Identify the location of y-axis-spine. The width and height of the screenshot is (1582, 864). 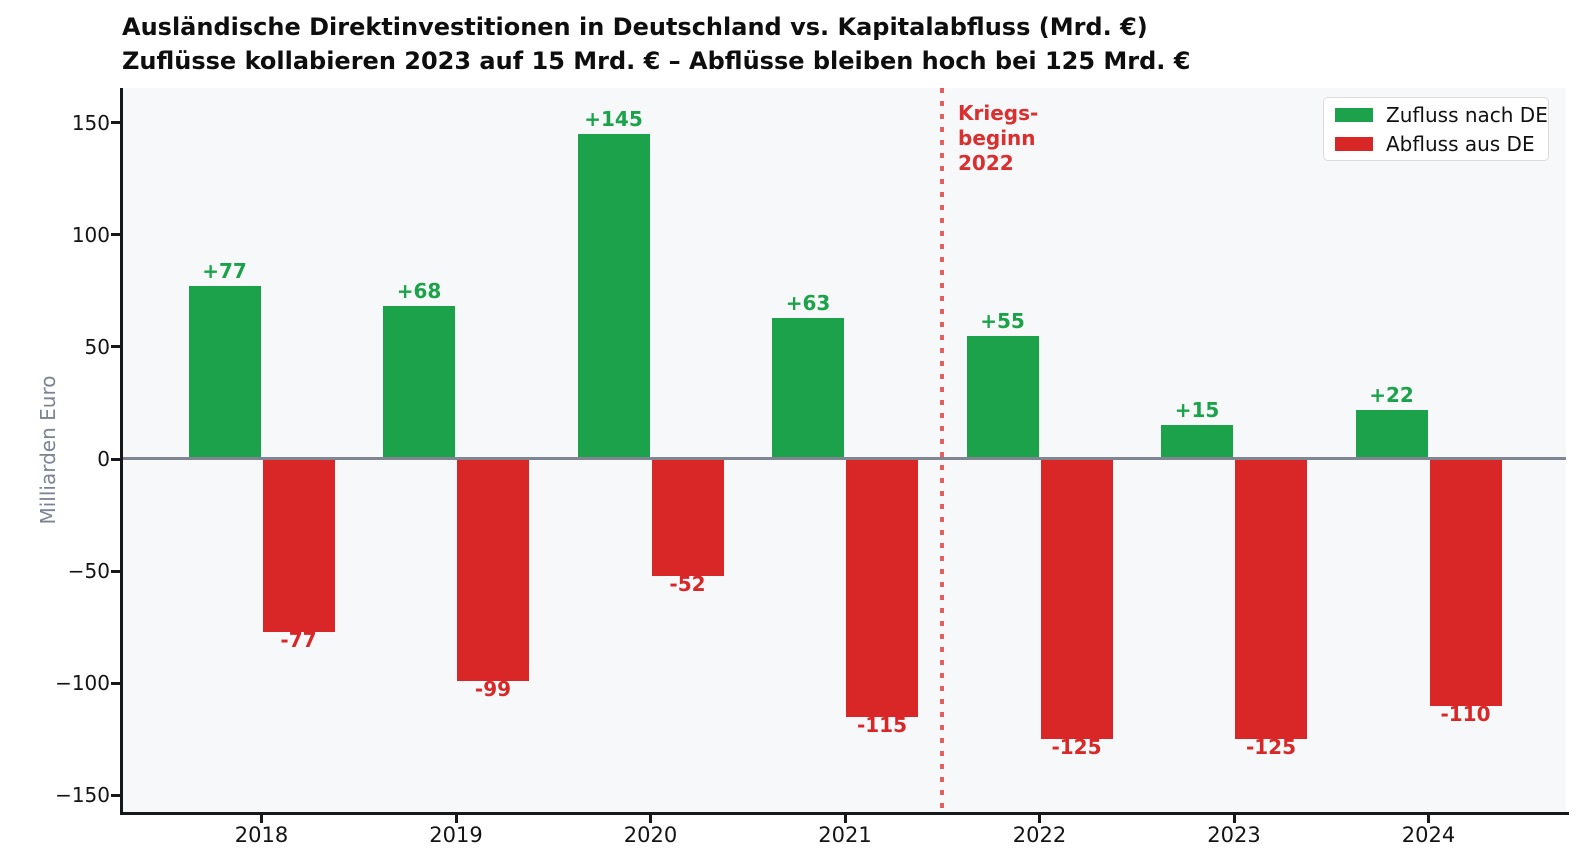
(121, 451).